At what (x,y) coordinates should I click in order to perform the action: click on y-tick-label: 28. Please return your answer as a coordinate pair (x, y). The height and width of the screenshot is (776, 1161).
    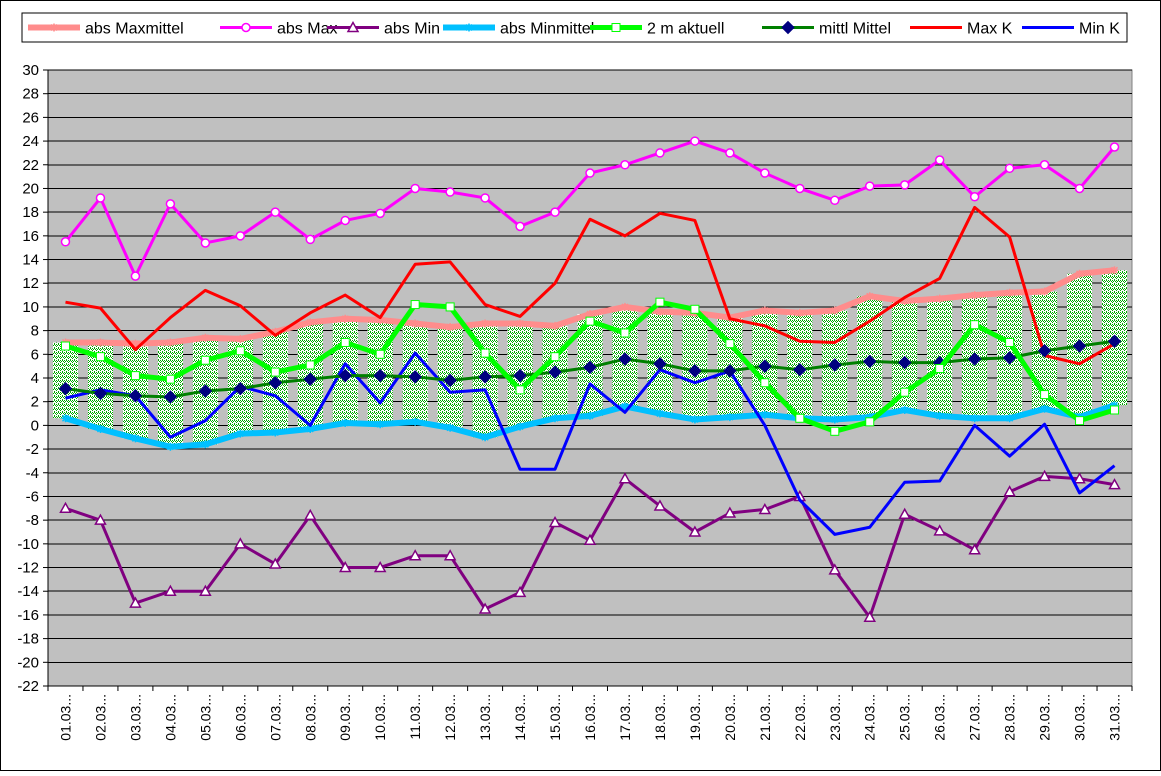
    Looking at the image, I should click on (30, 94).